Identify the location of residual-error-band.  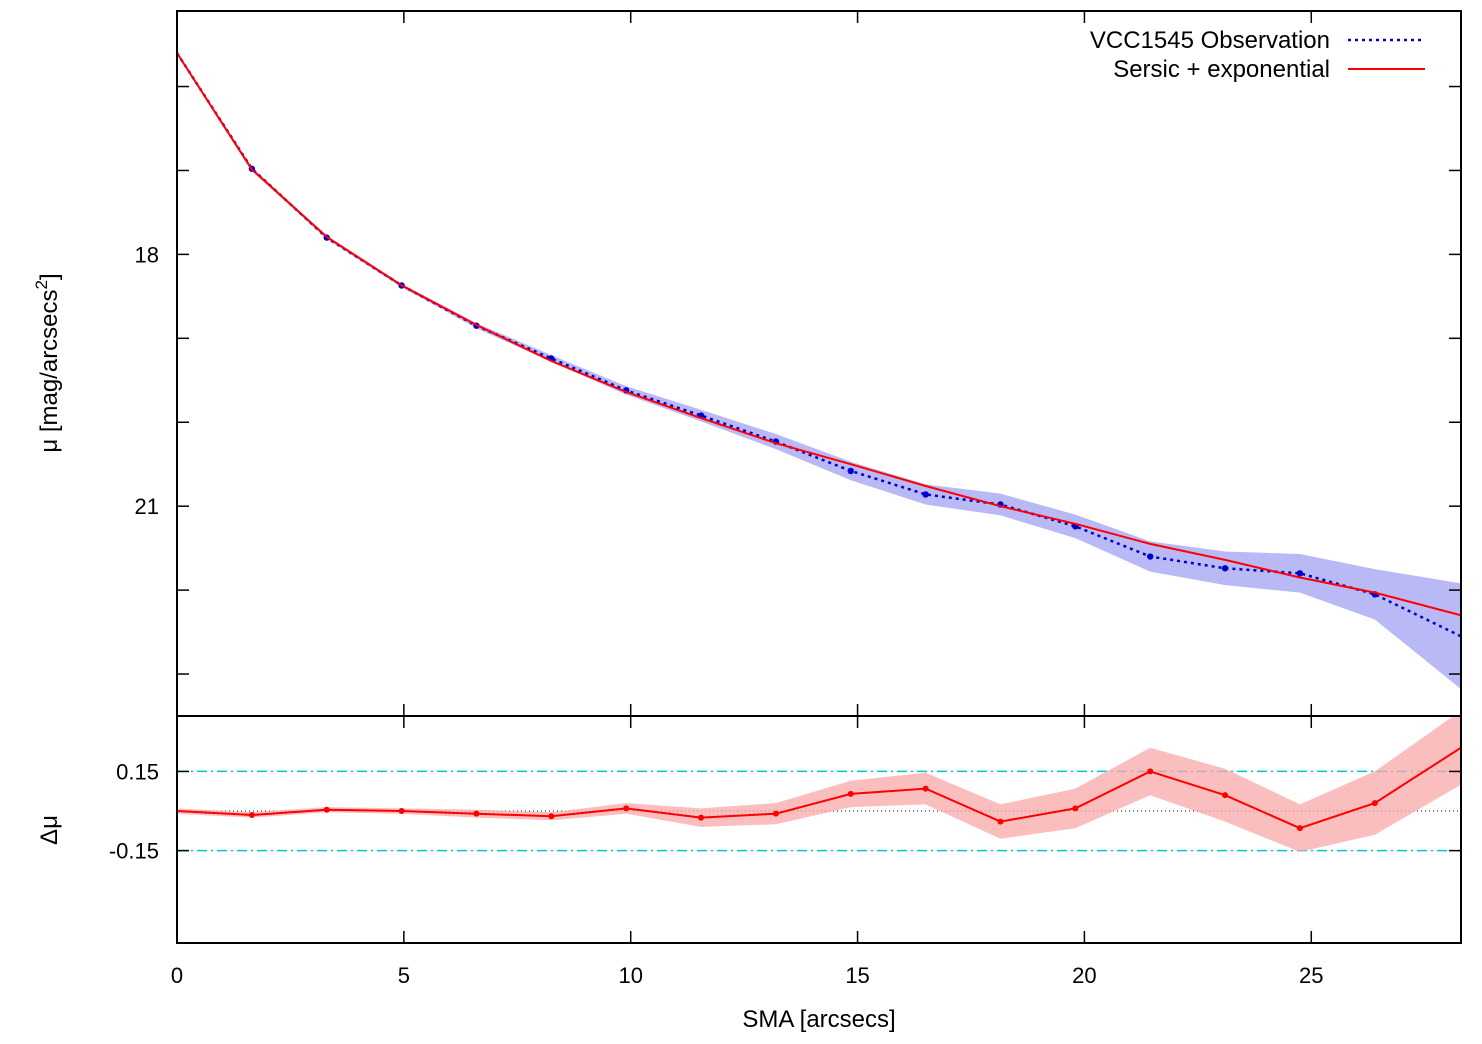
(819, 784).